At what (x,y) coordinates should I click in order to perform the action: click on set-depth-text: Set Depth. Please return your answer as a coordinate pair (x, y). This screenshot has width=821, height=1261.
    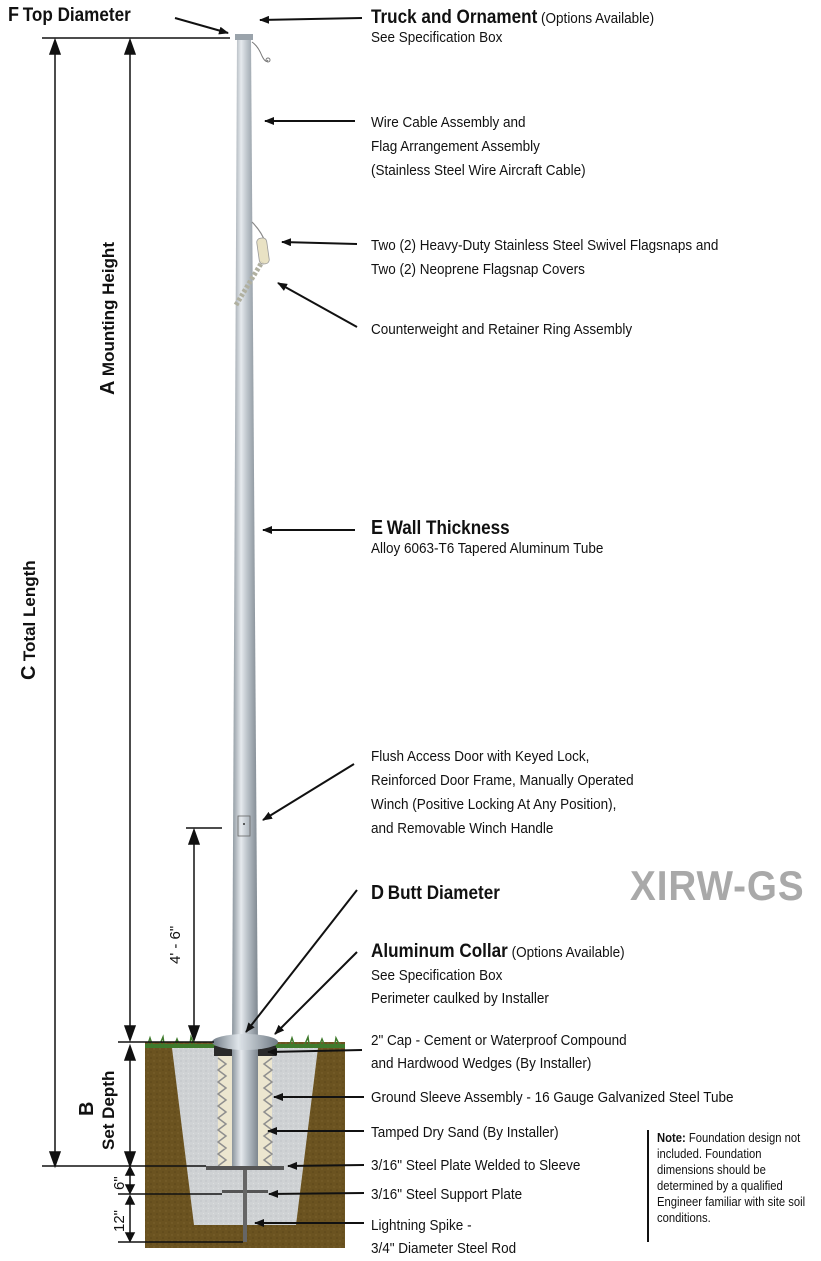
    Looking at the image, I should click on (108, 1110).